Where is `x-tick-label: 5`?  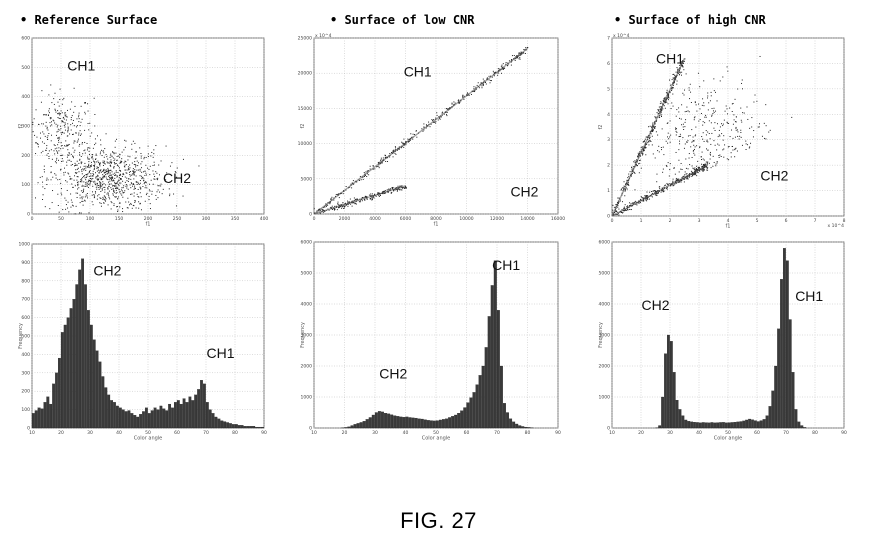 x-tick-label: 5 is located at coordinates (757, 221).